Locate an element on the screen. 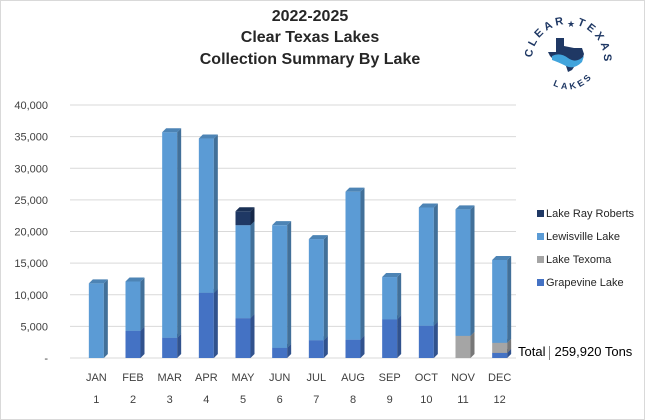 This screenshot has height=420, width=645. x-tick-number: 12 is located at coordinates (500, 400).